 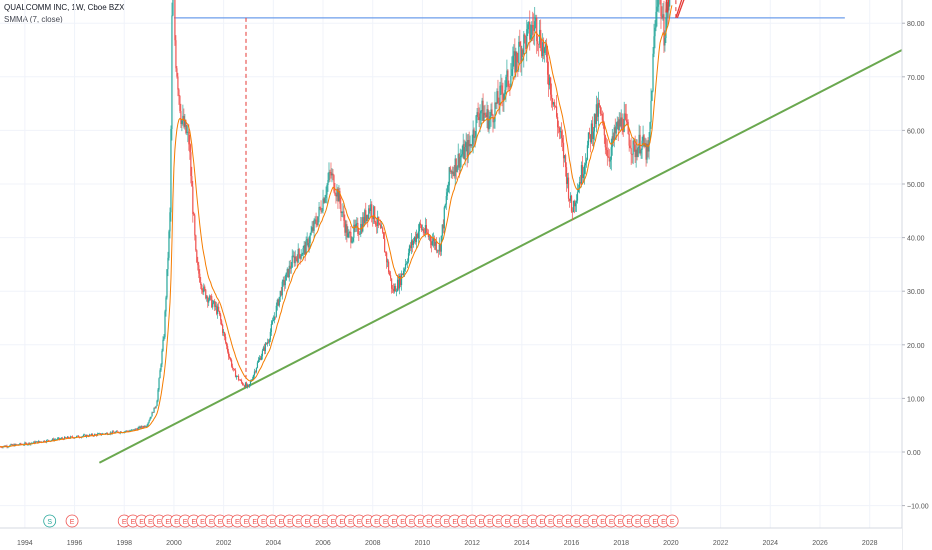 What do you see at coordinates (680, 9) in the screenshot?
I see `callout-pointer` at bounding box center [680, 9].